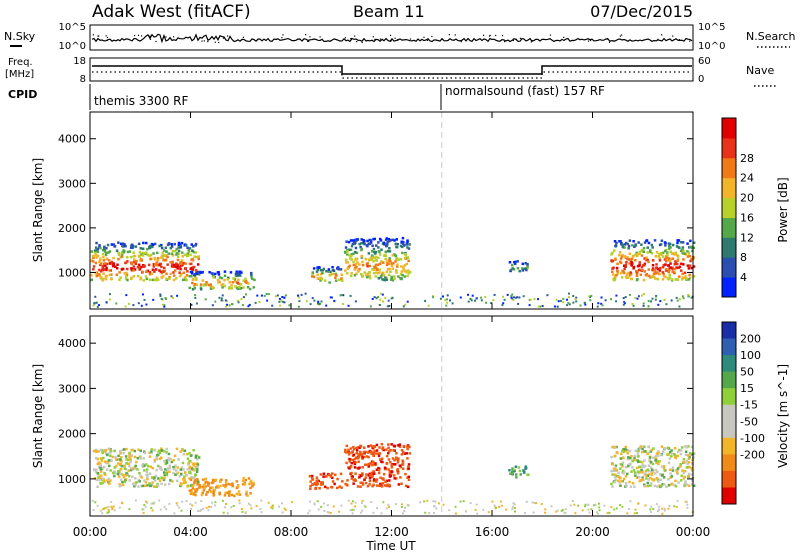  I want to click on nsky-panel: N.Sky 10^5 10^0 10^5 10^0 N.Search, so click(400, 37).